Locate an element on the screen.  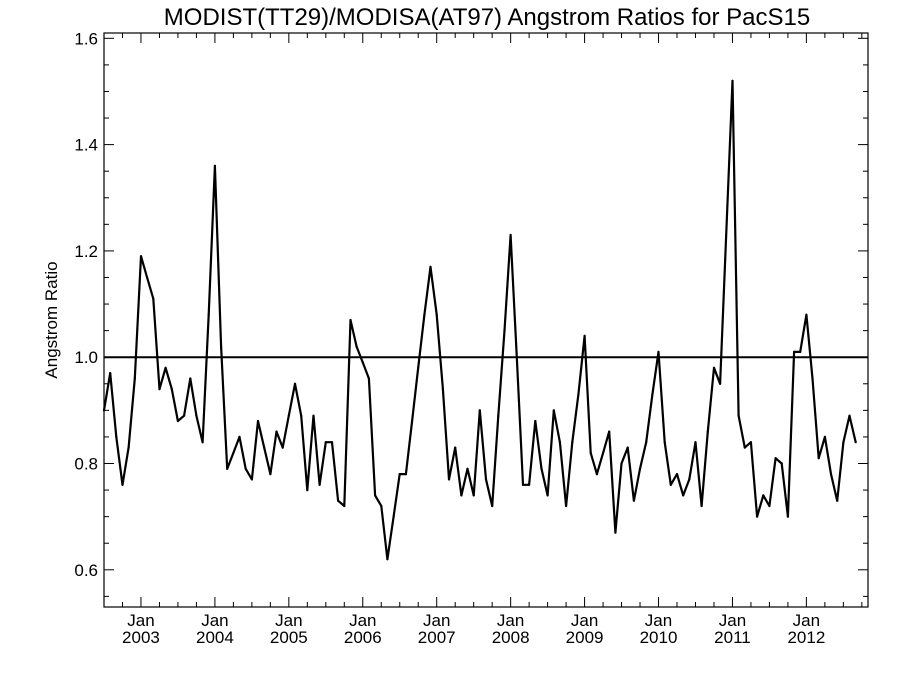
x-tick-year-label: 2009 is located at coordinates (585, 637).